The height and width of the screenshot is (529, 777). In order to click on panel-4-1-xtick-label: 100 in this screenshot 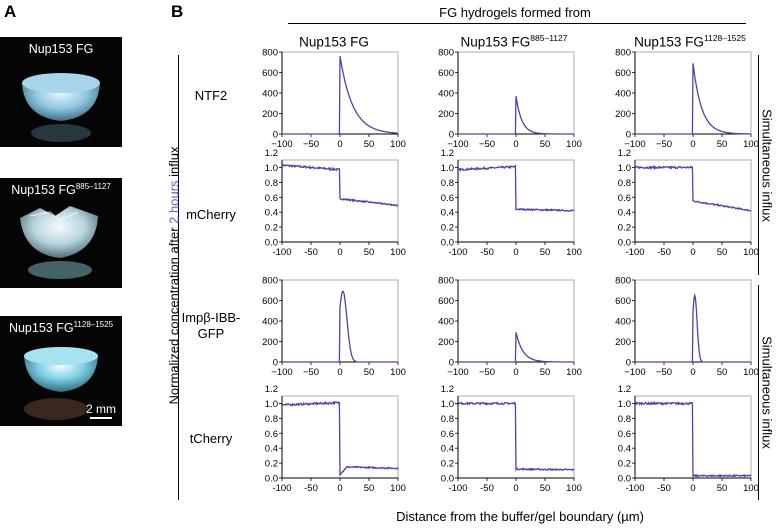, I will do `click(398, 488)`.